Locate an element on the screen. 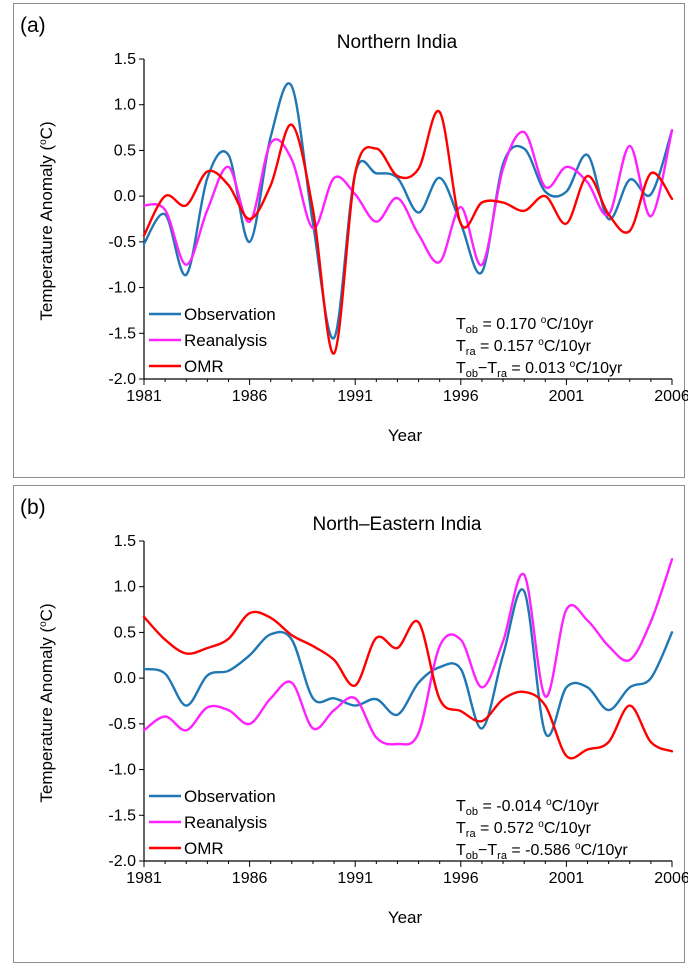 Image resolution: width=688 pixels, height=965 pixels. trend-annotation: Tob−Tra = 0.013 oC/10yr is located at coordinates (539, 369).